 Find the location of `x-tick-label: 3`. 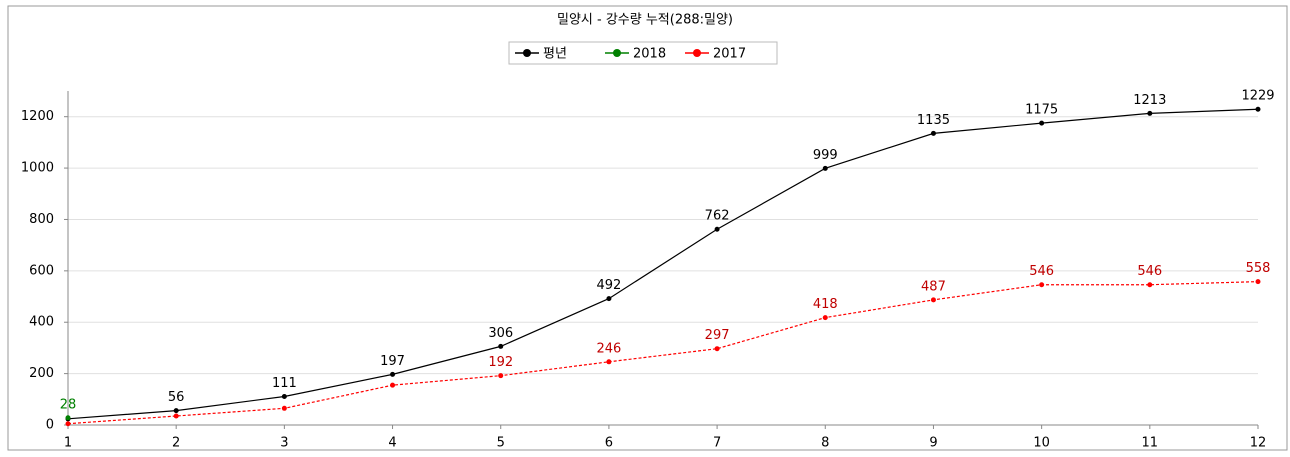

x-tick-label: 3 is located at coordinates (284, 443).